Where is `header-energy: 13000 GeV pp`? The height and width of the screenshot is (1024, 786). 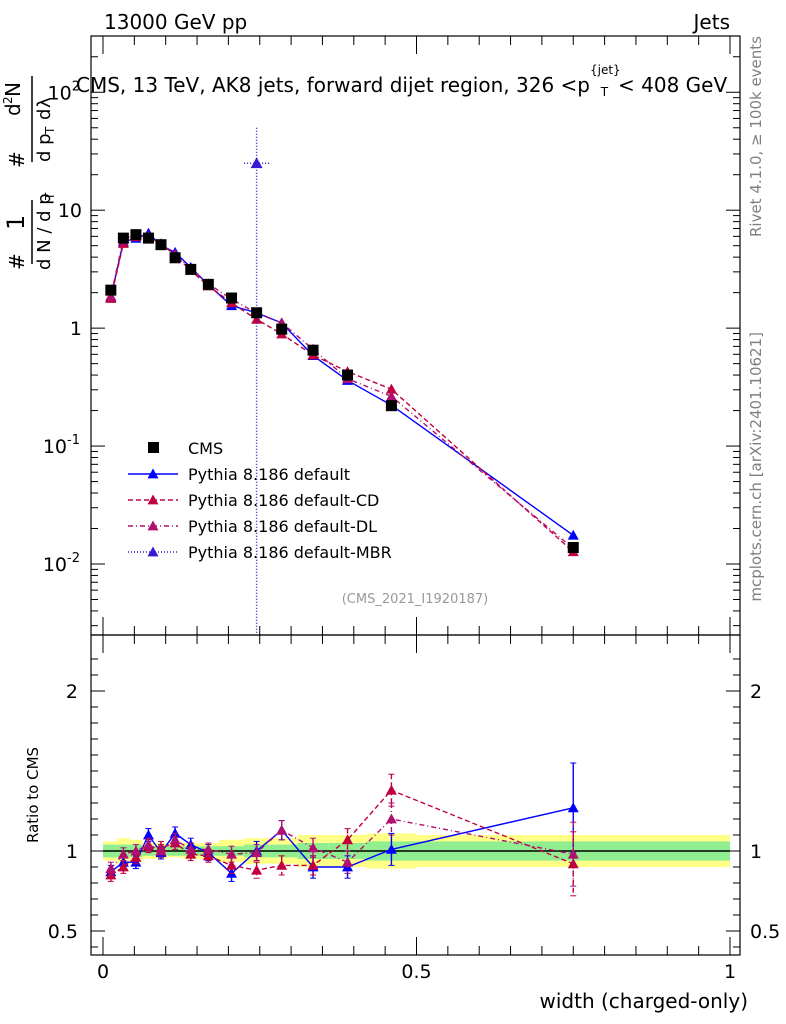
header-energy: 13000 GeV pp is located at coordinates (175, 22).